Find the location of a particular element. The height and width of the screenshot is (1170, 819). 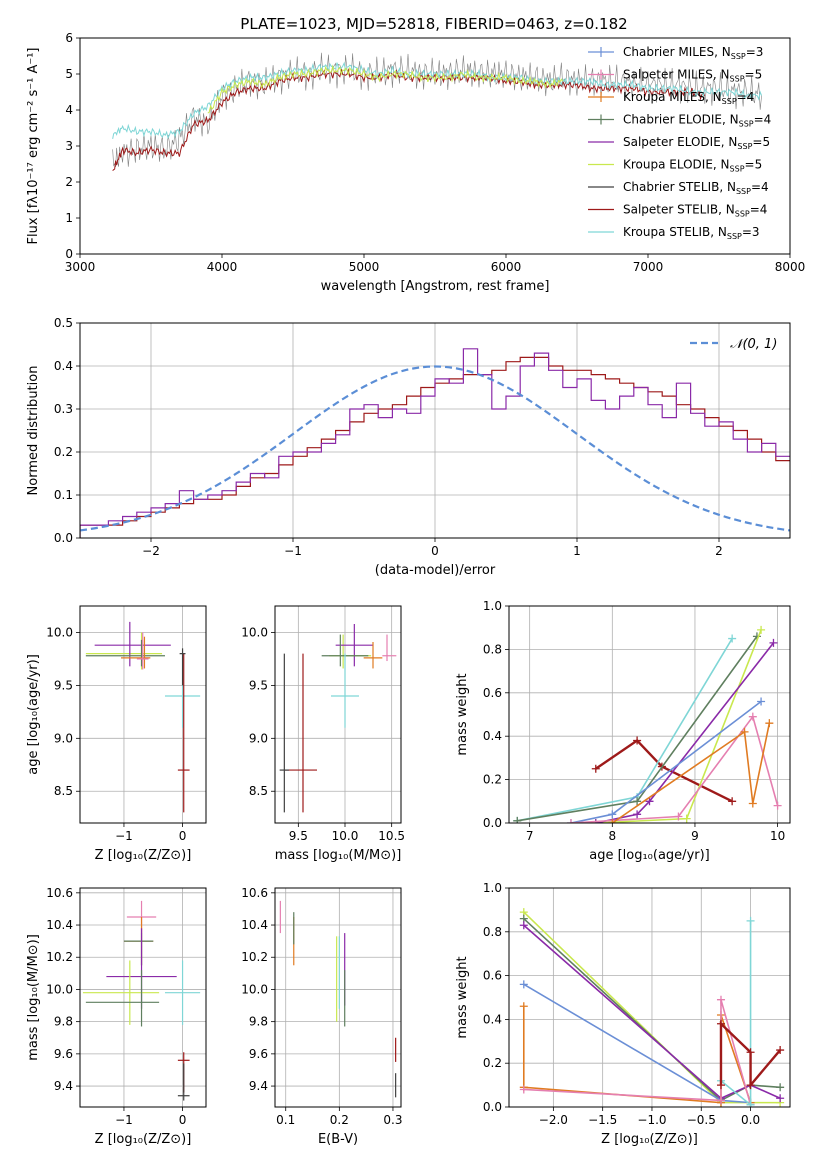

x-tick-label: 8000 is located at coordinates (790, 267).